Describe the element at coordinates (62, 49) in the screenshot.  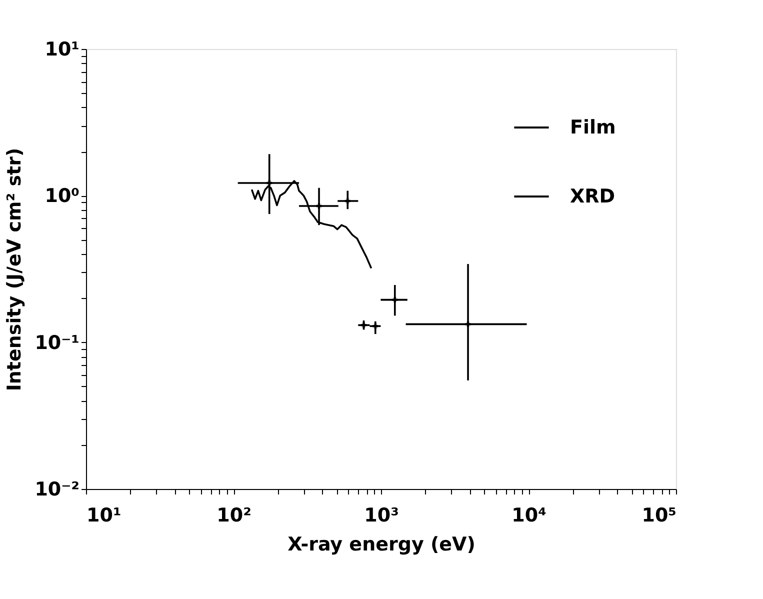
I see `y-tick-label: 10¹` at that location.